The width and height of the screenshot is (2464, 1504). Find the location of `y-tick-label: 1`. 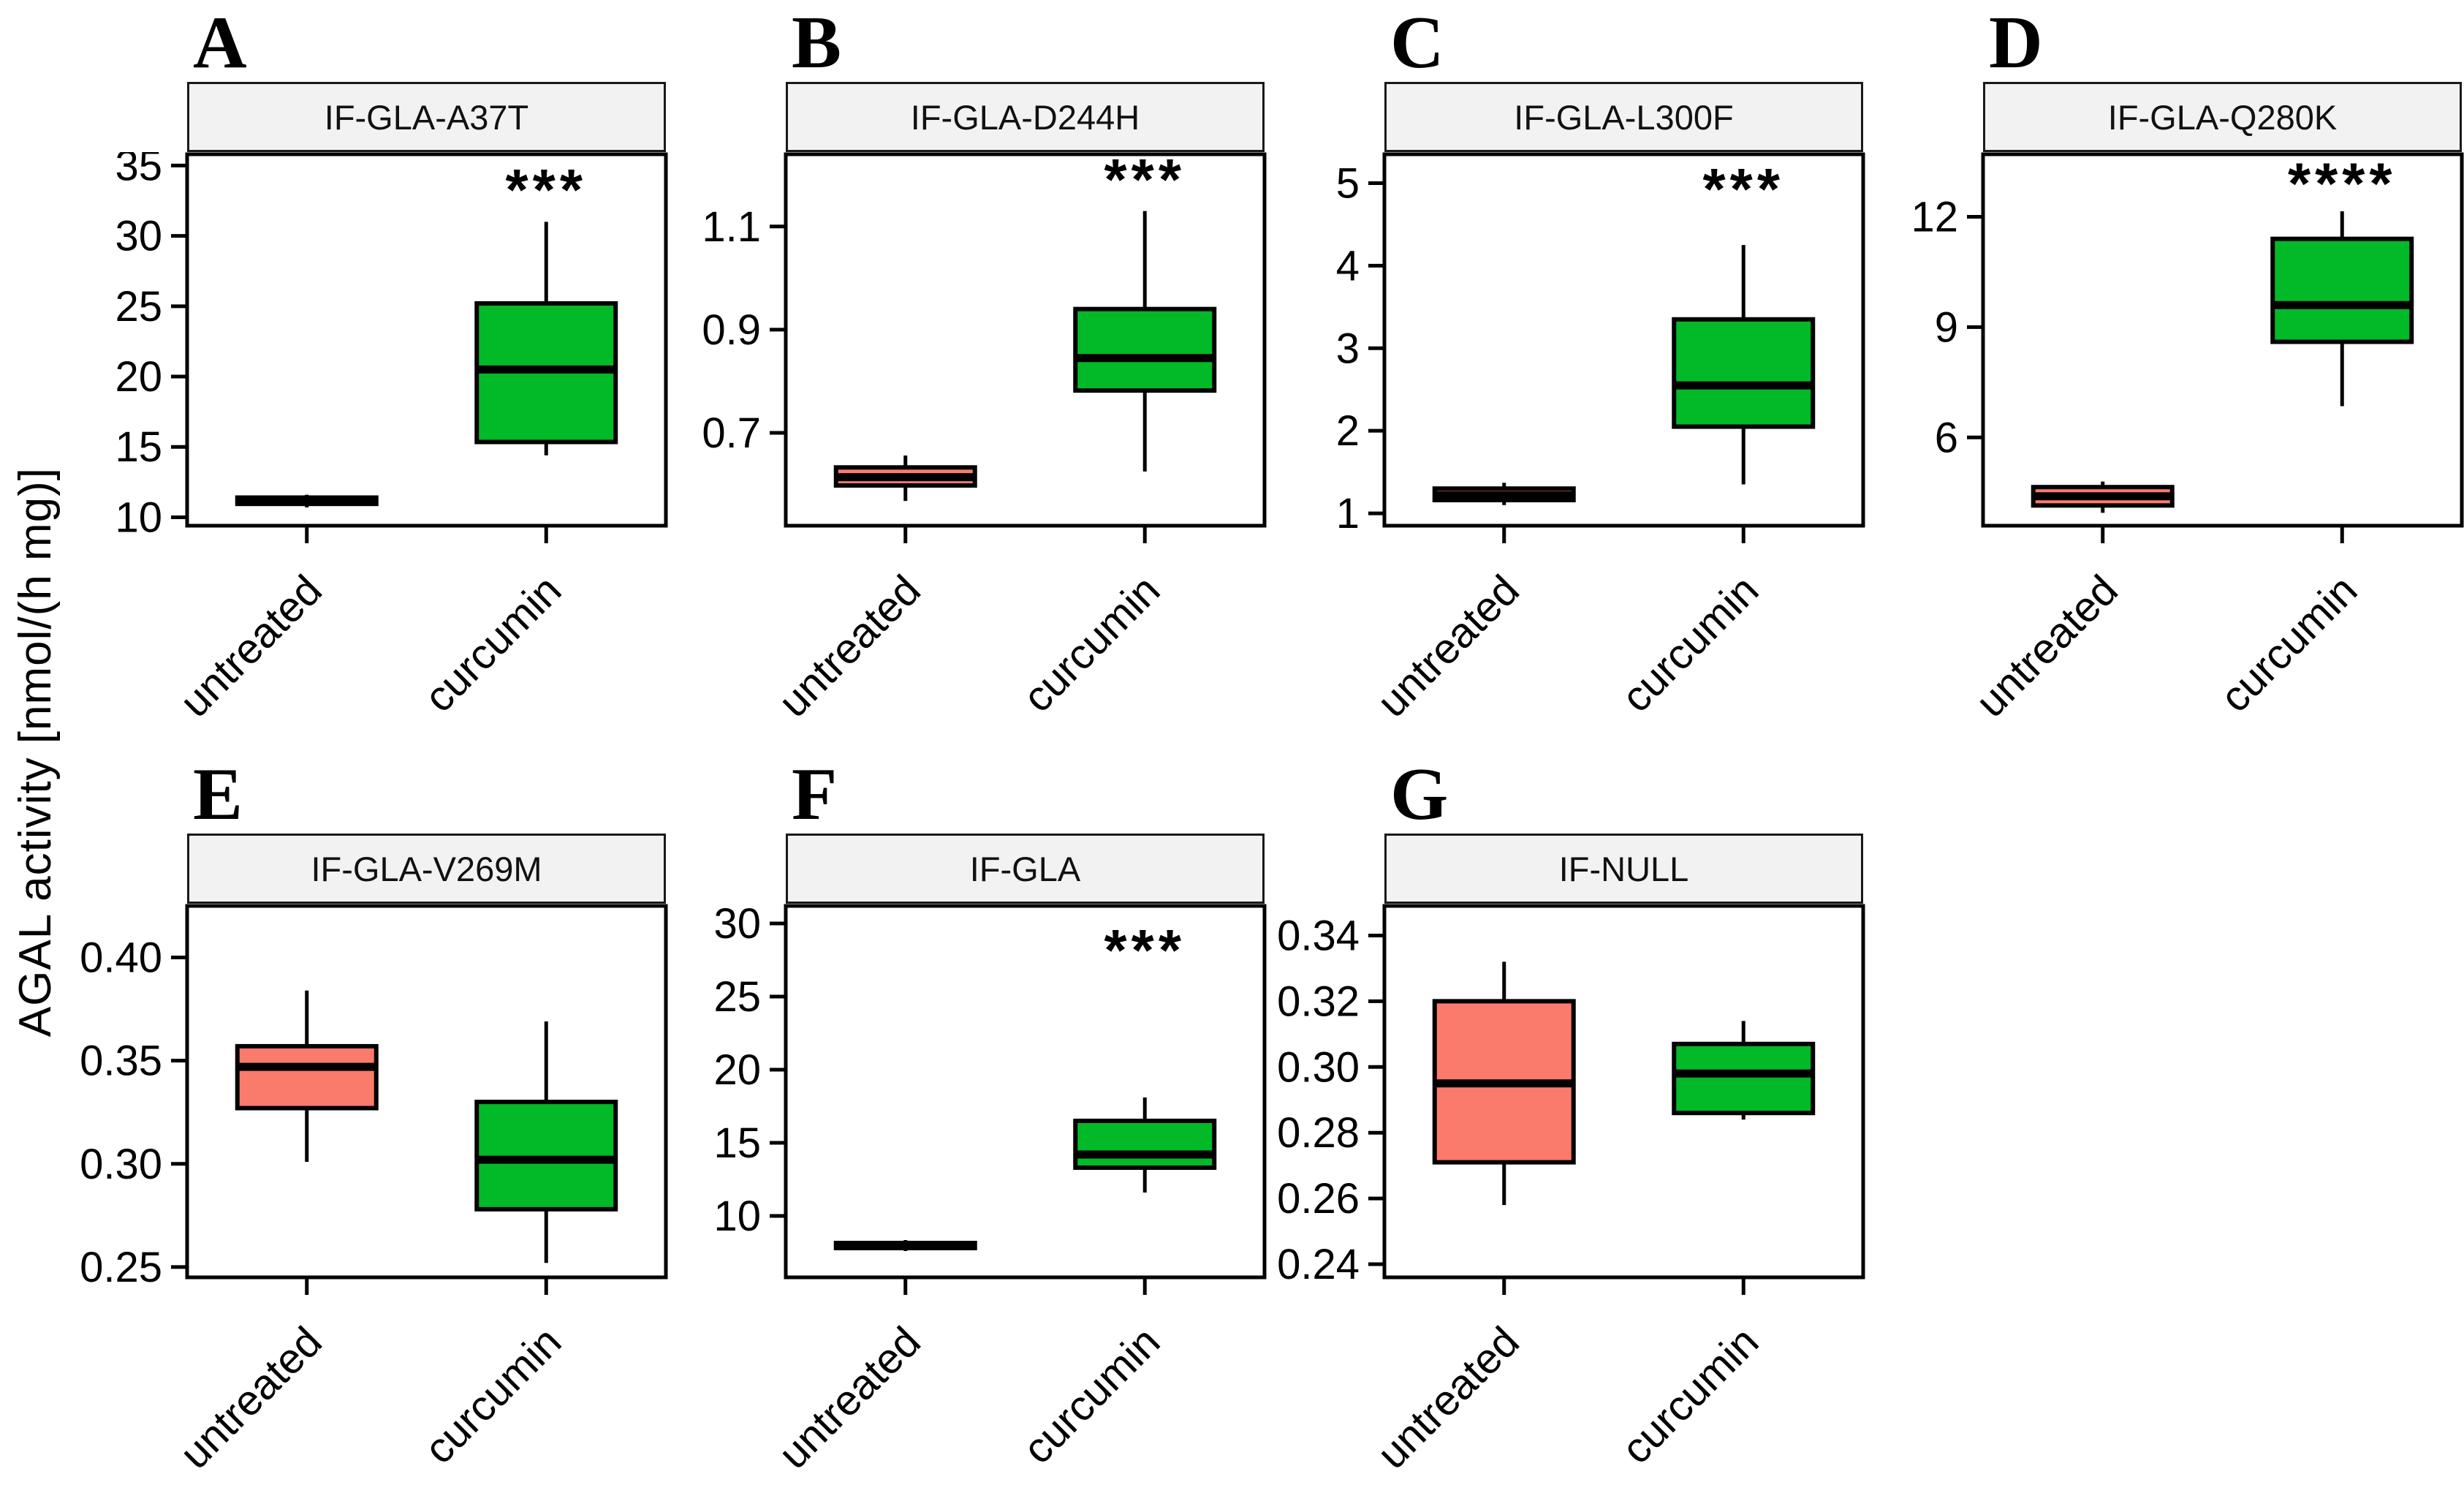

y-tick-label: 1 is located at coordinates (1348, 513).